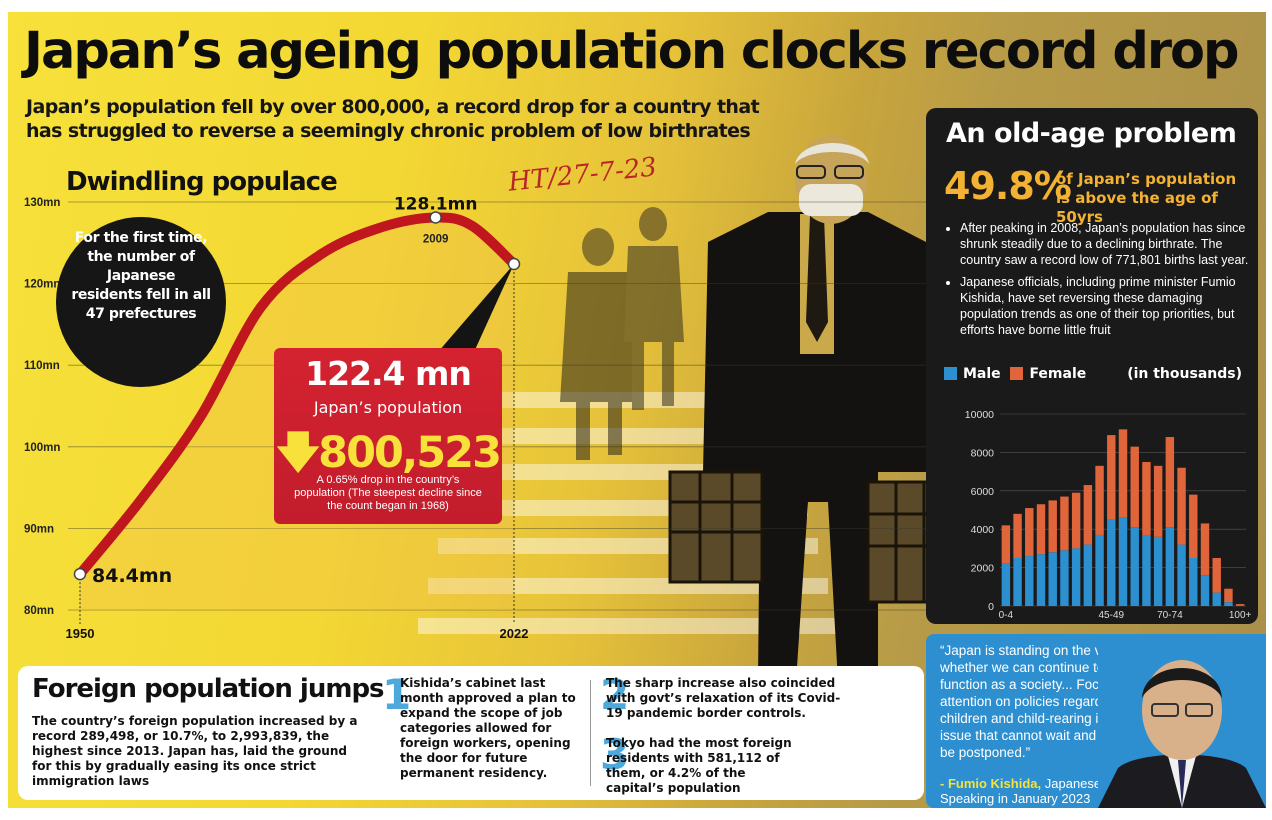 This screenshot has width=1272, height=820. What do you see at coordinates (297, 453) in the screenshot?
I see `down-arrow-icon: 🡇` at bounding box center [297, 453].